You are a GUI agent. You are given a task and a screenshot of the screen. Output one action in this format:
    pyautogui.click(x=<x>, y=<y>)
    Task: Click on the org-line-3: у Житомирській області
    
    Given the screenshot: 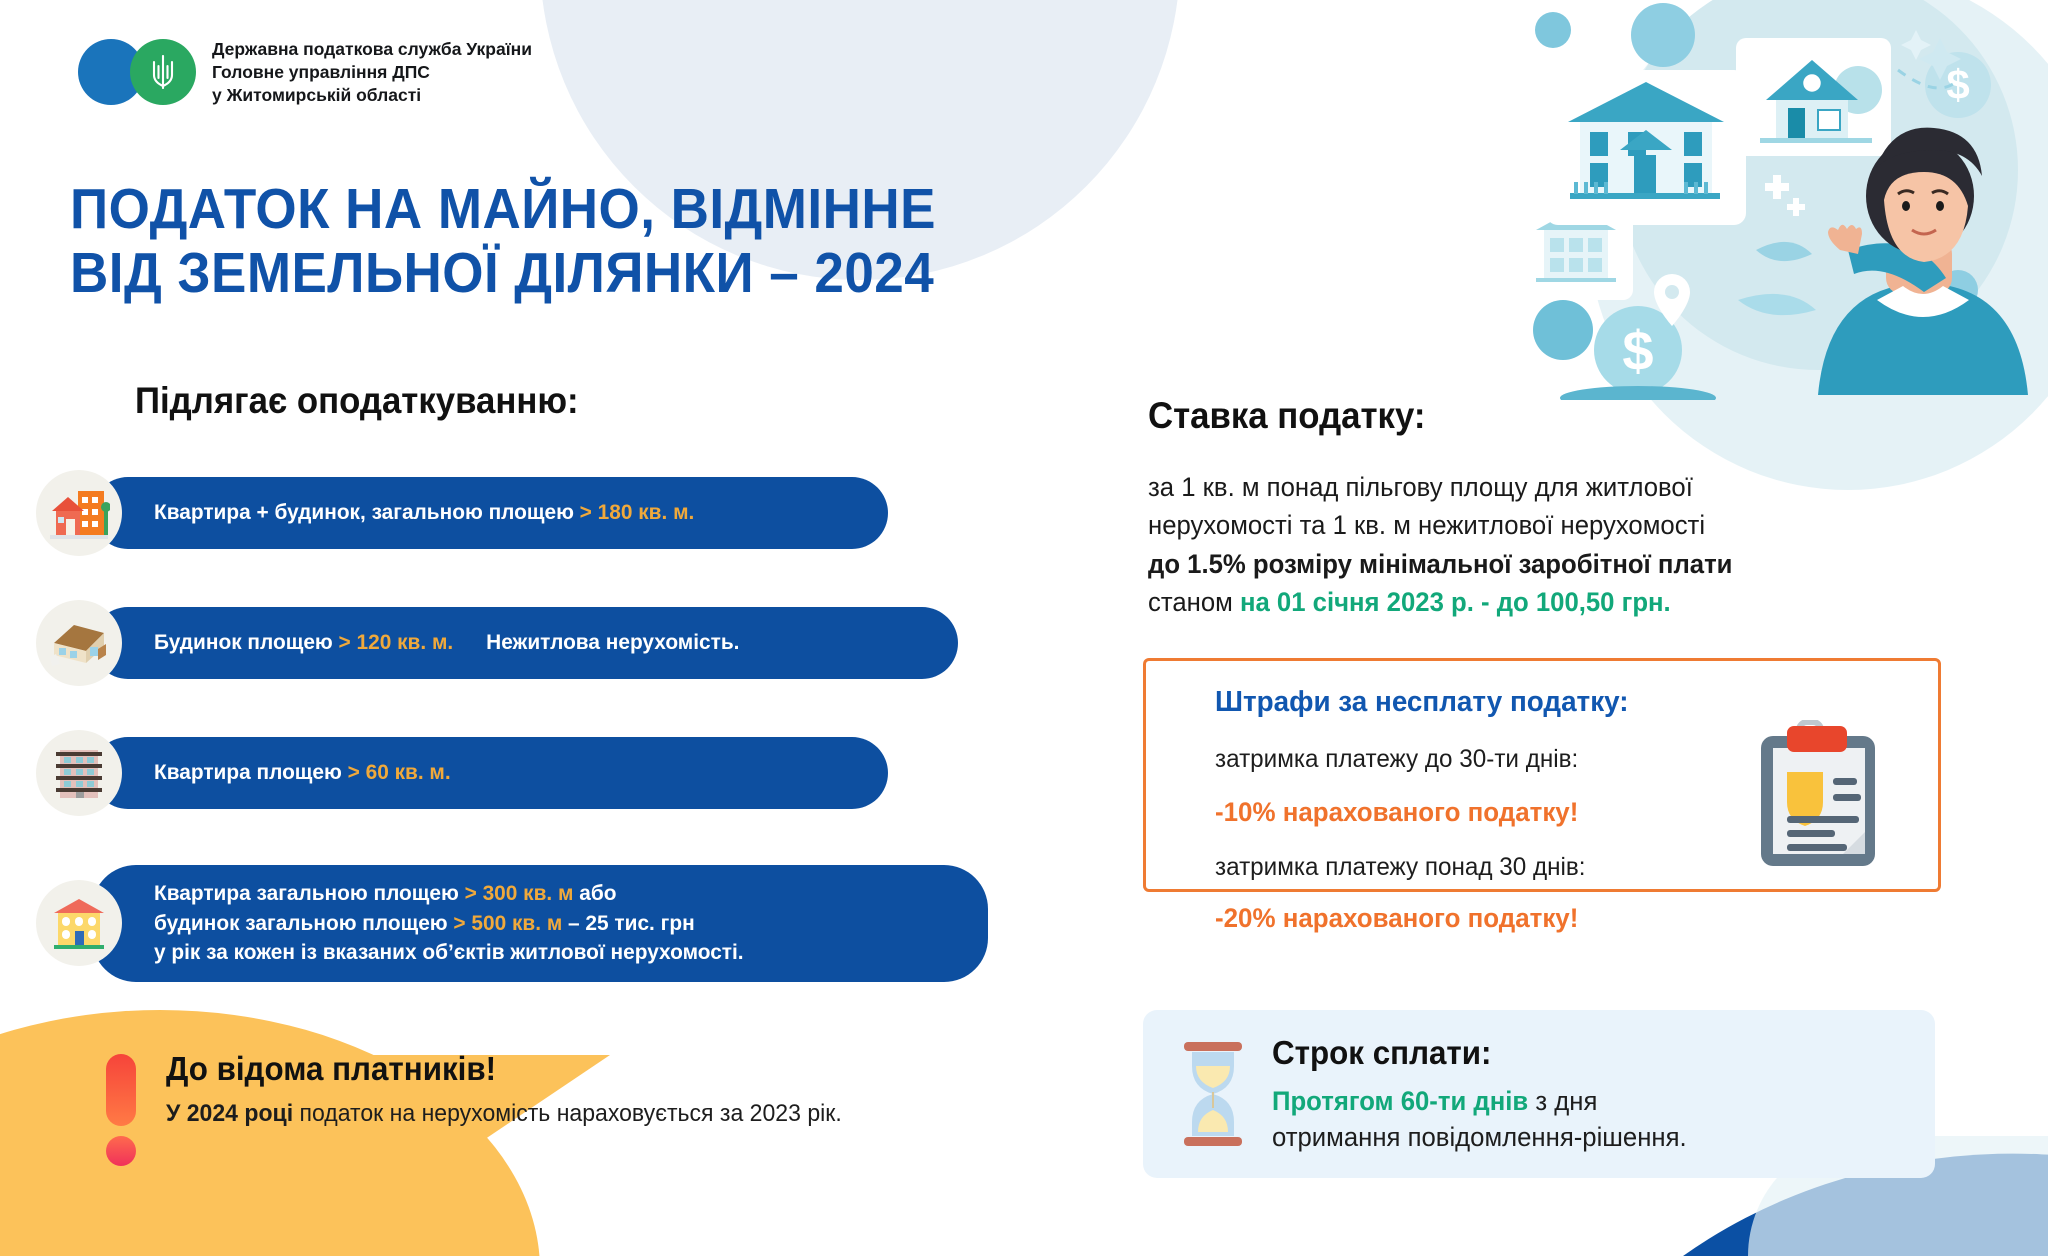 What is the action you would take?
    pyautogui.click(x=317, y=94)
    